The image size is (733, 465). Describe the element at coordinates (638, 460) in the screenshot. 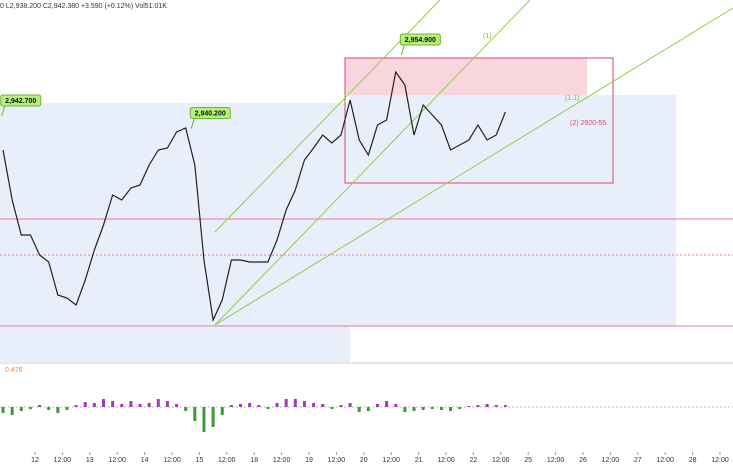

I see `x-tick-label: 27` at that location.